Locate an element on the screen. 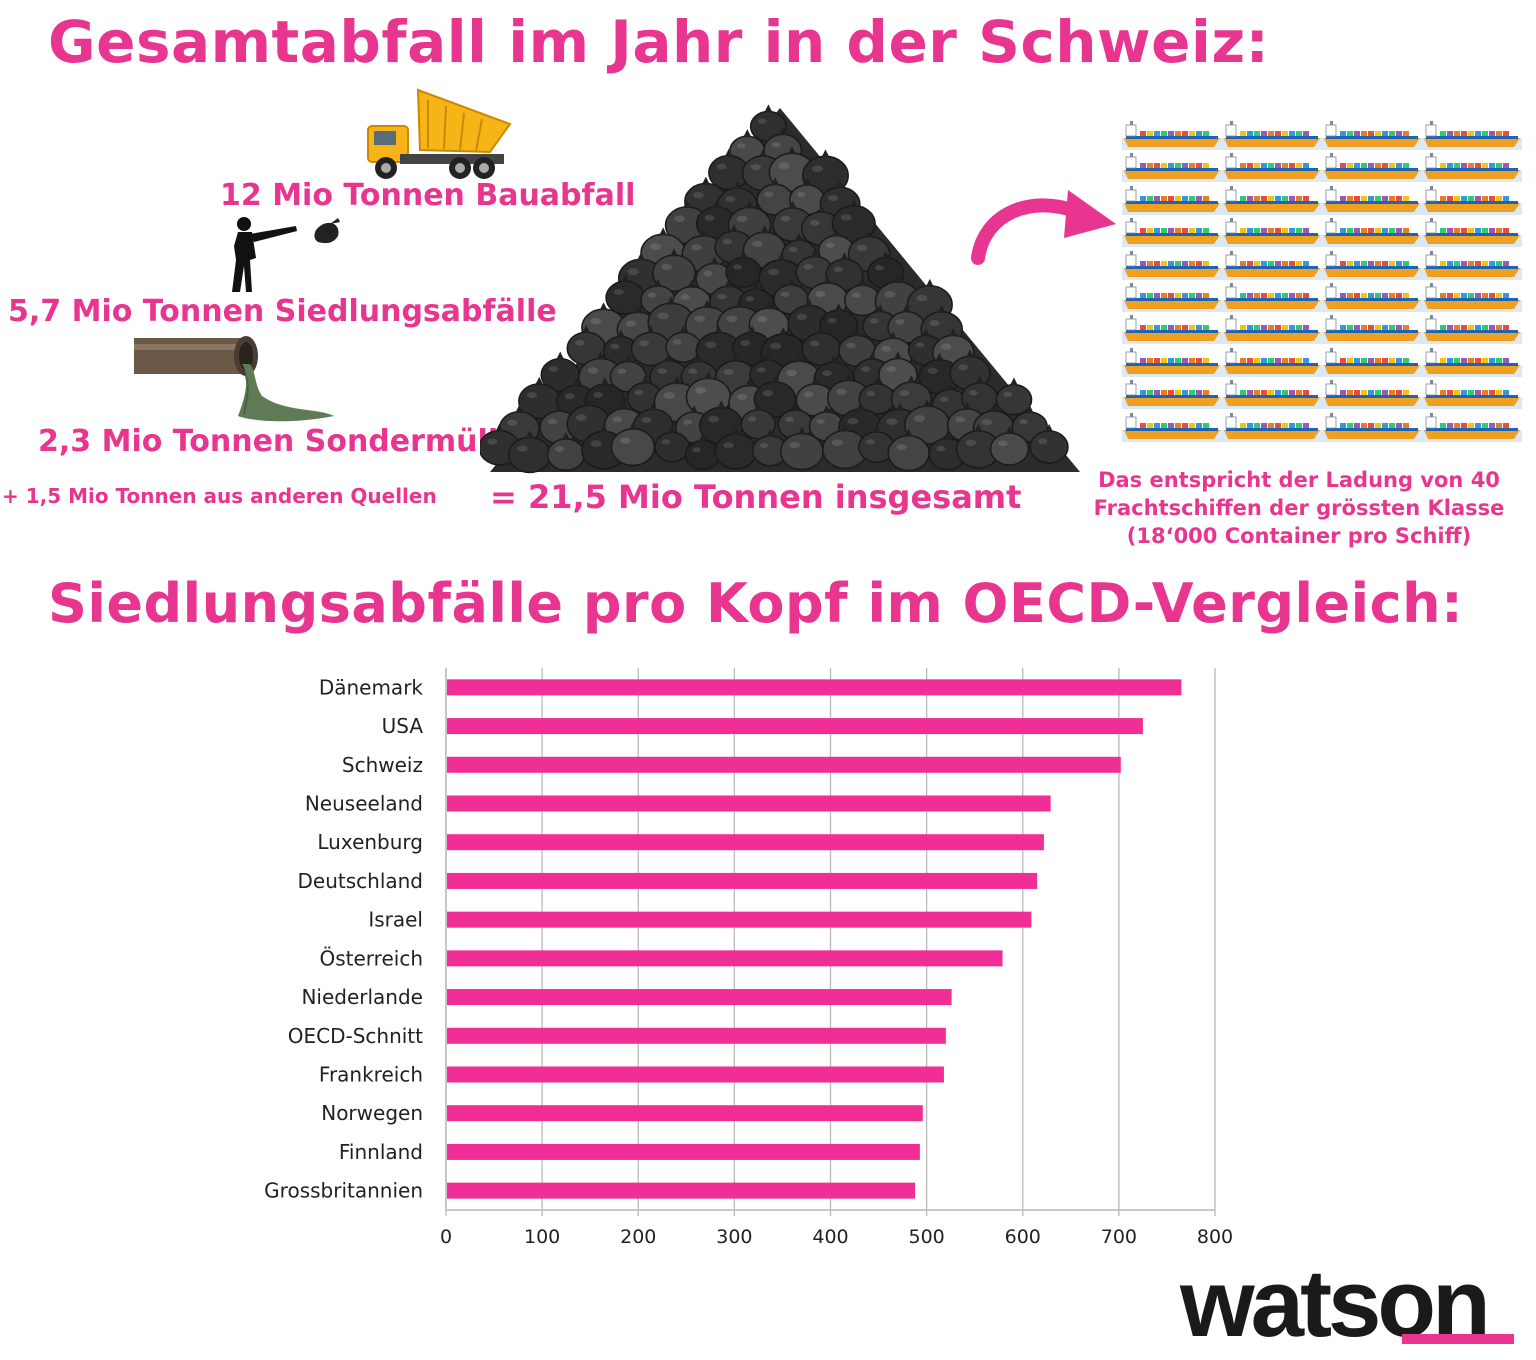 The image size is (1536, 1360). section-title-total-waste: Gesamtabfall im Jahr in der Schweiz: is located at coordinates (659, 42).